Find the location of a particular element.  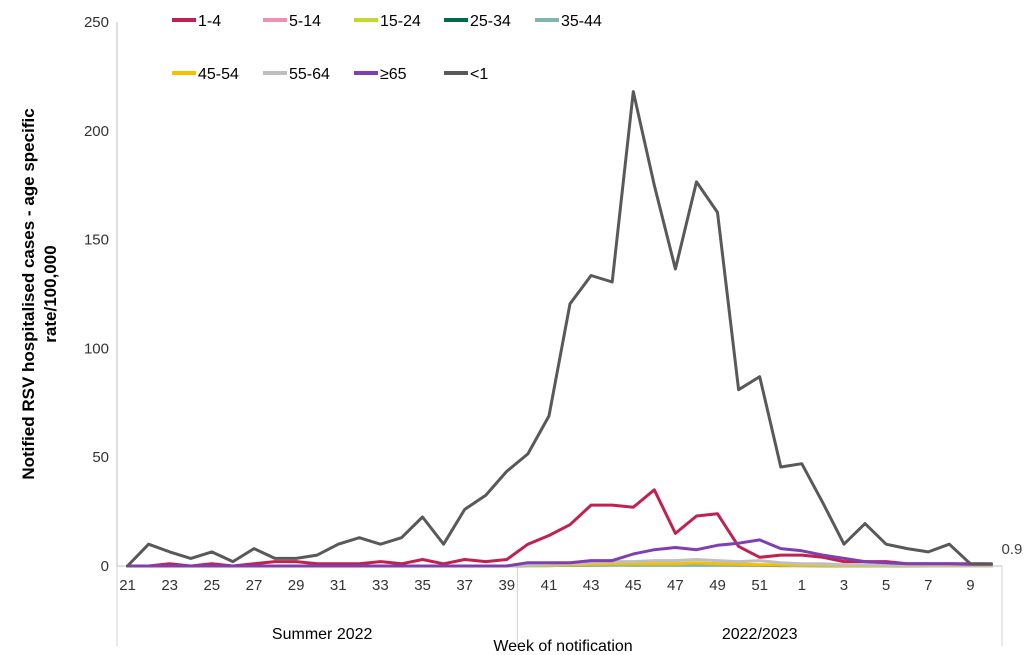

x-tick-label: 5 is located at coordinates (886, 585).